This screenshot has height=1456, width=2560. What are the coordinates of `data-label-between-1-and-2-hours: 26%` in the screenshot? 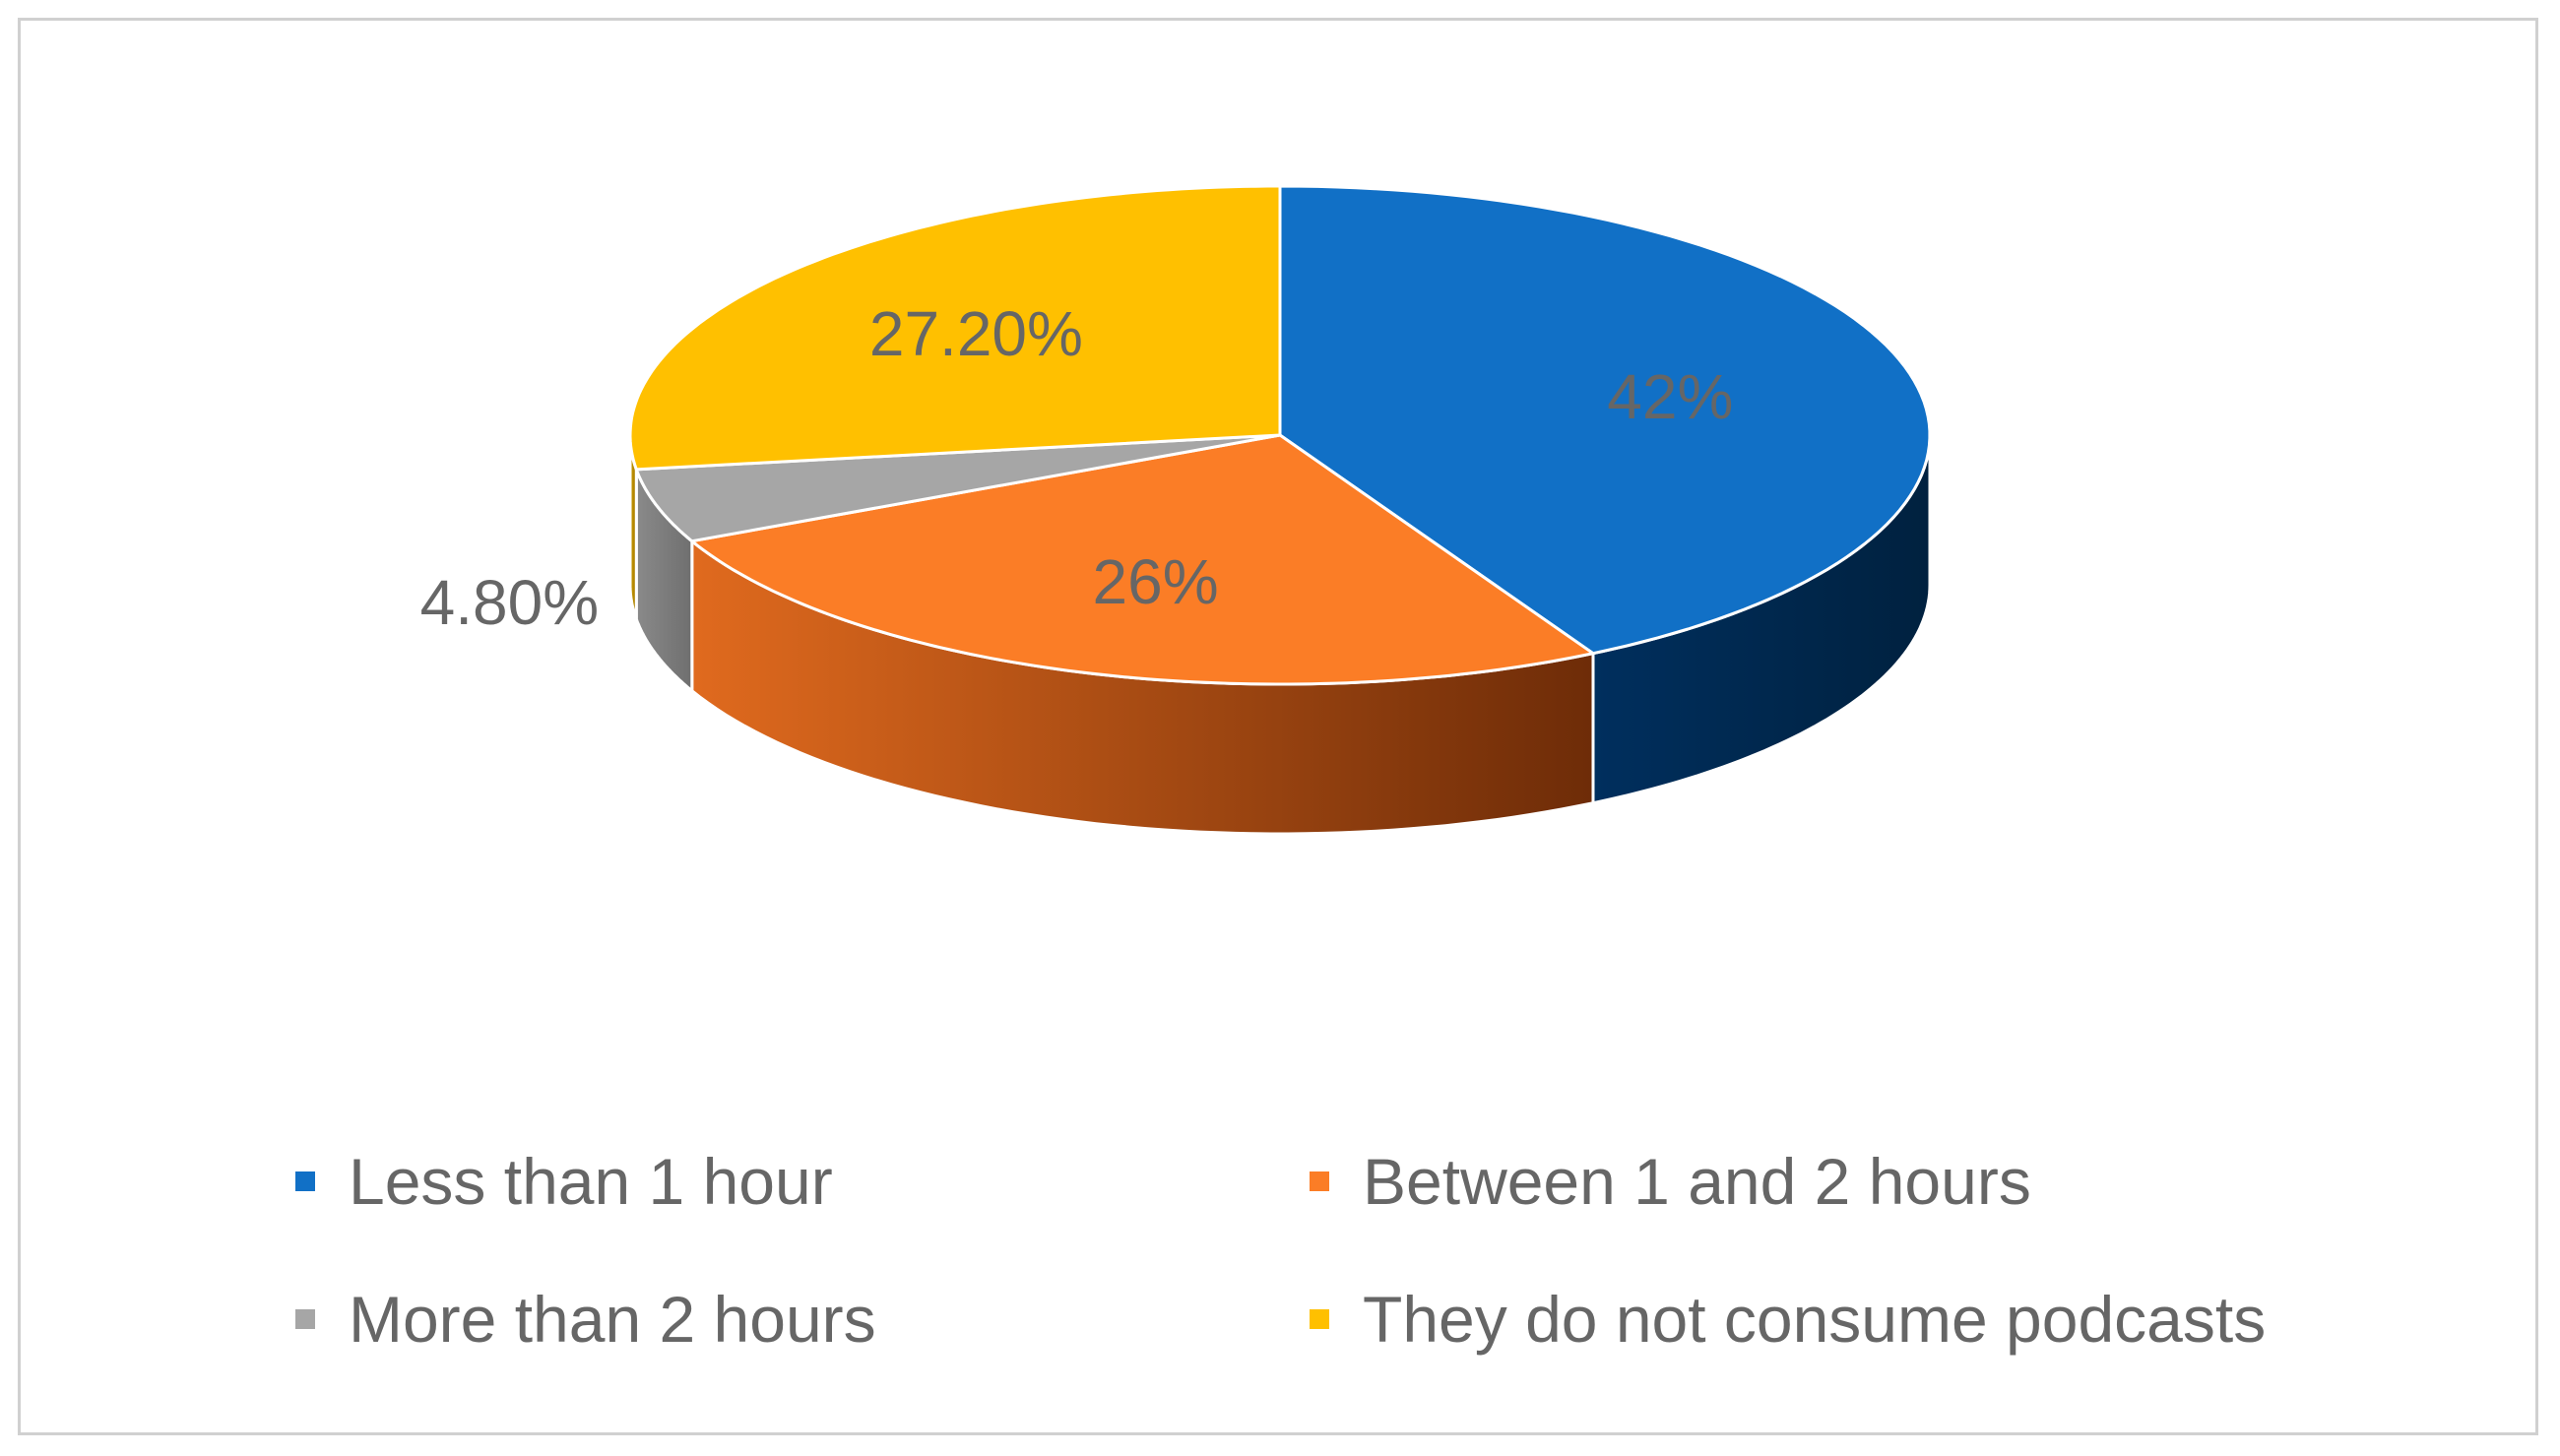 It's located at (1156, 581).